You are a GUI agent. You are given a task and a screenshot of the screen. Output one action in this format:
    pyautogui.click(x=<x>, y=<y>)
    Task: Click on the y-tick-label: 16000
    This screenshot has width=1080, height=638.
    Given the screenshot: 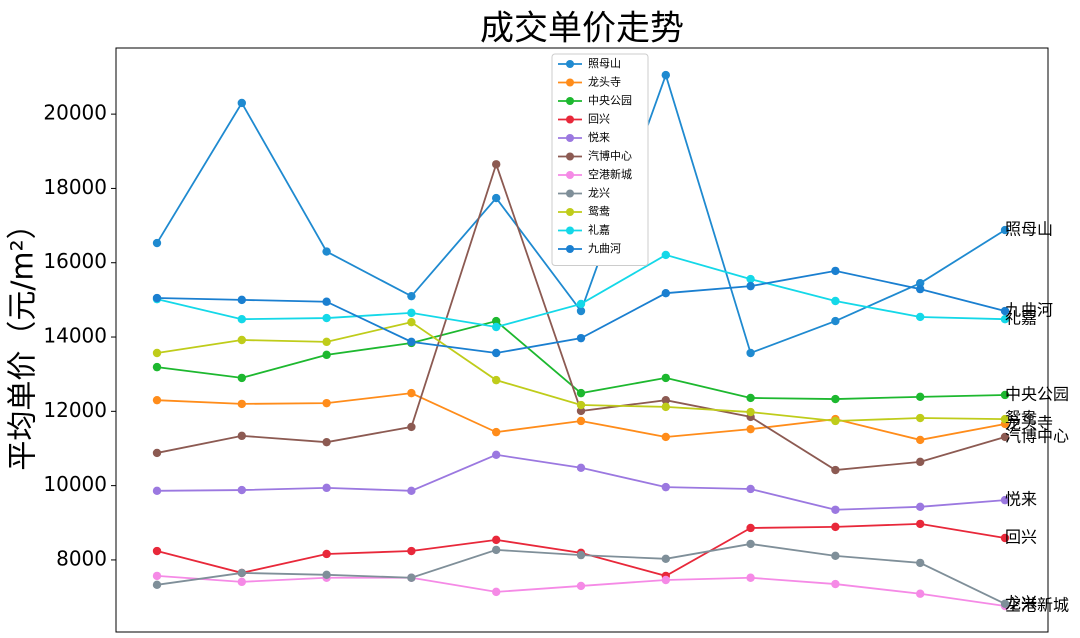 What is the action you would take?
    pyautogui.click(x=75, y=261)
    